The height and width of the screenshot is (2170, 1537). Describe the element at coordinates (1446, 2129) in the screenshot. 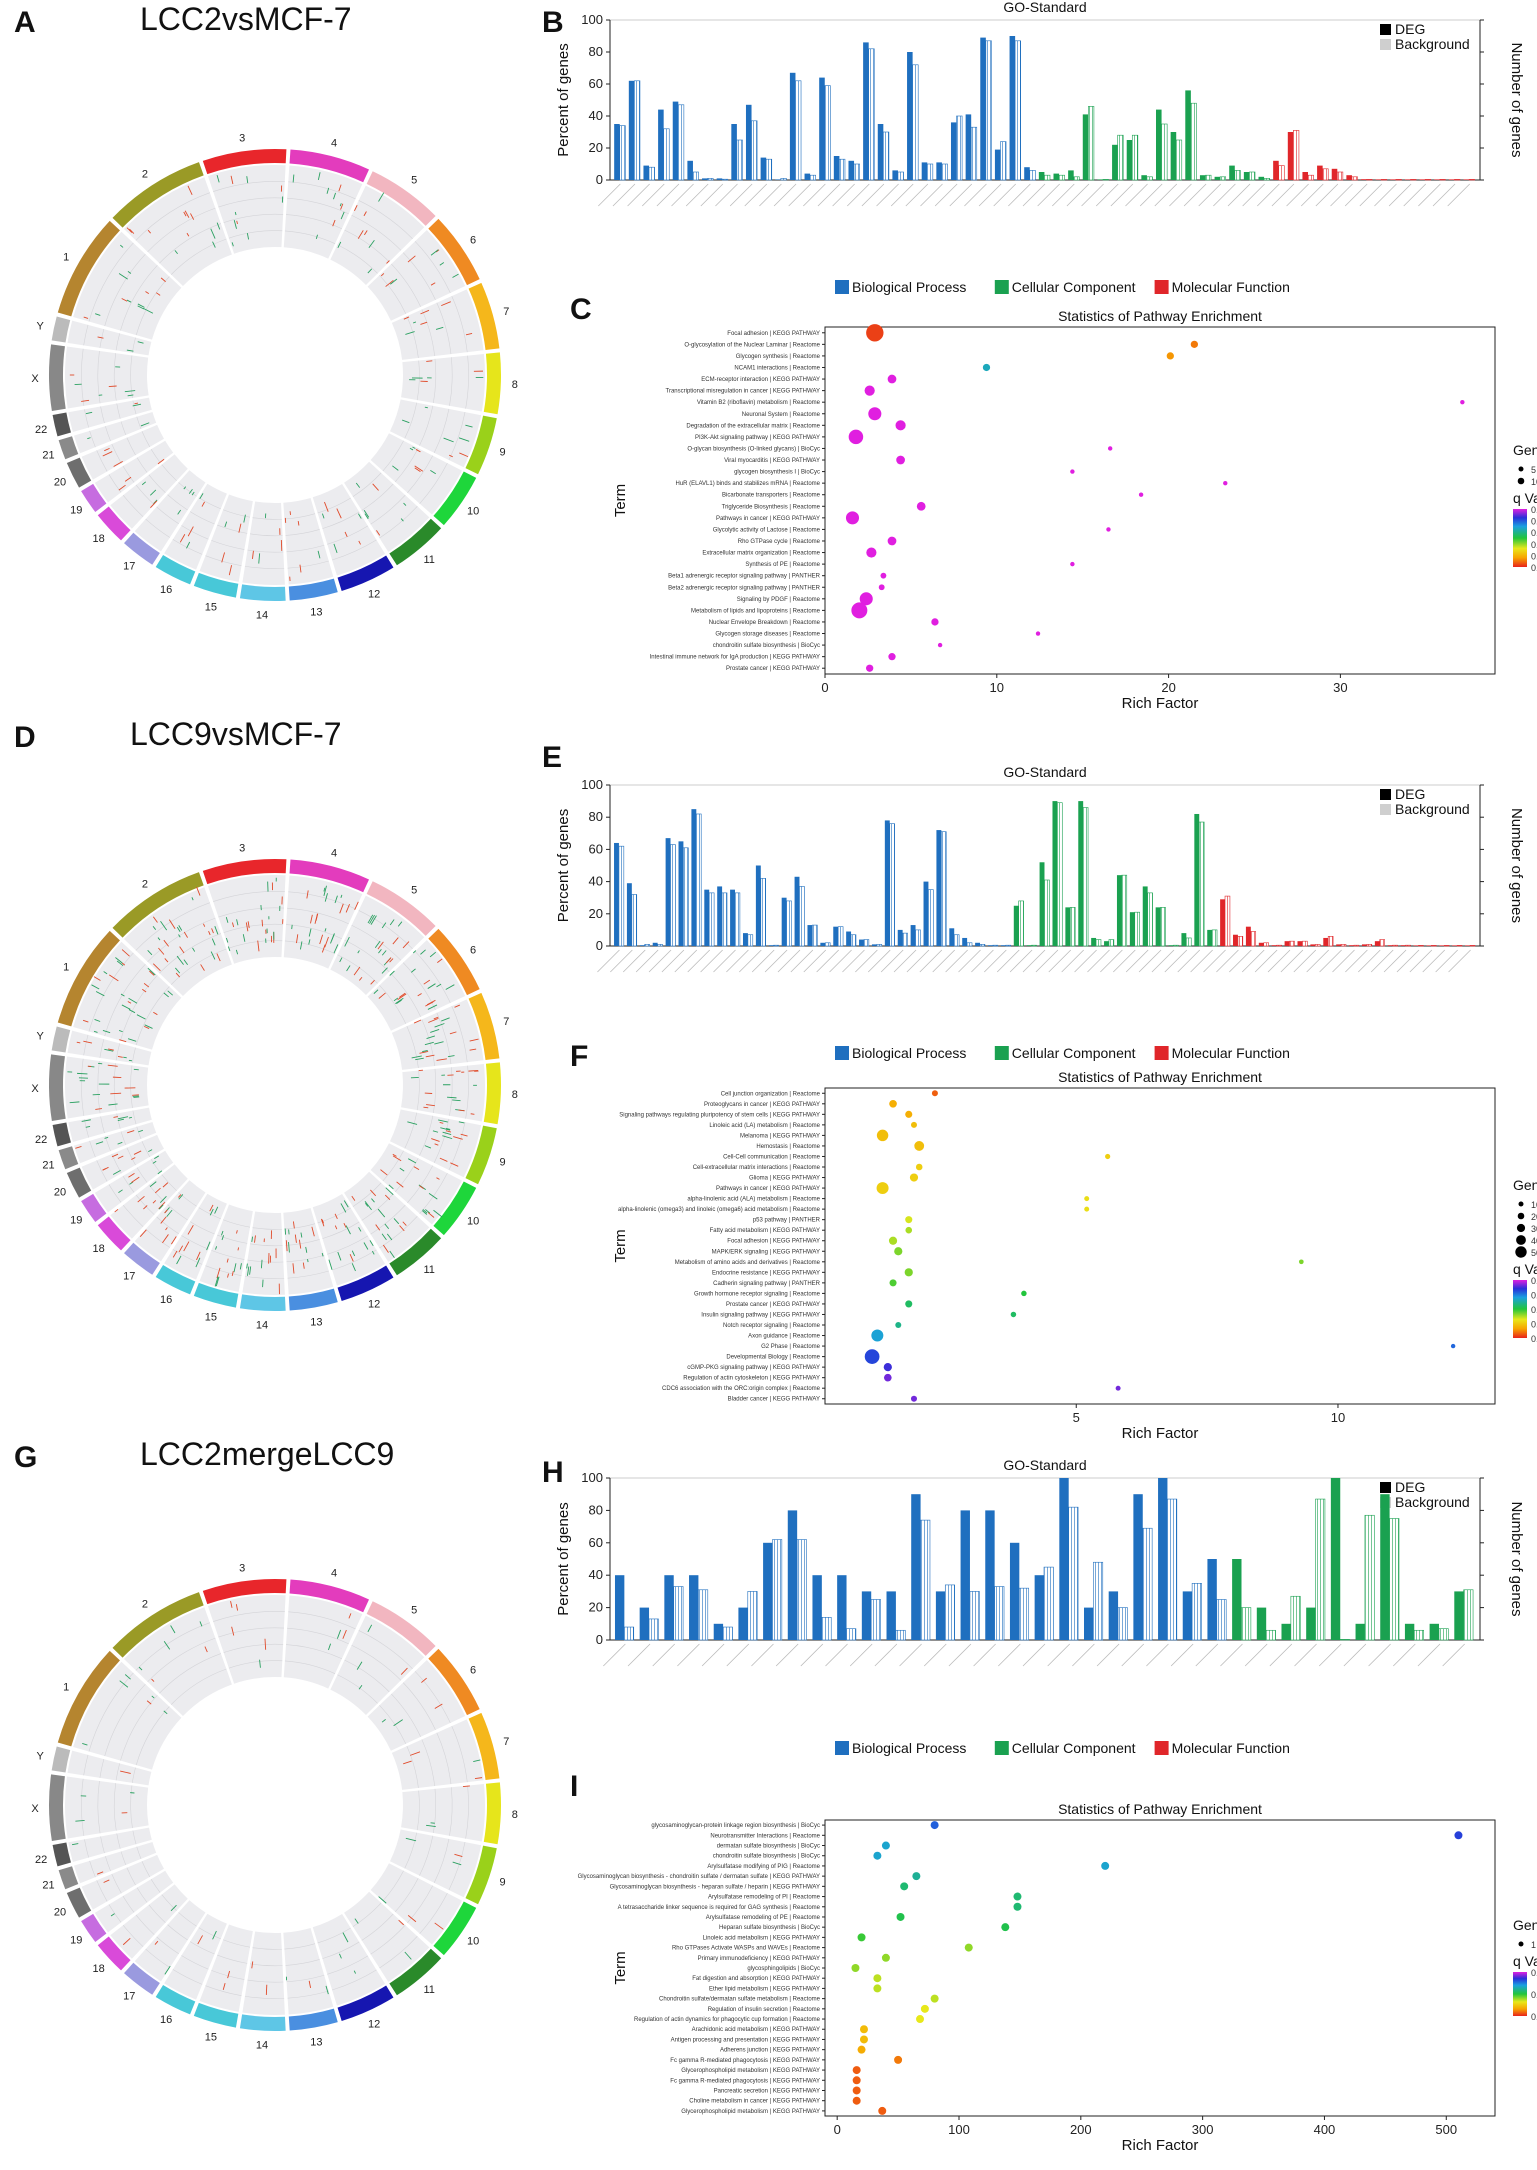

I see `x-tick-label: 500` at that location.